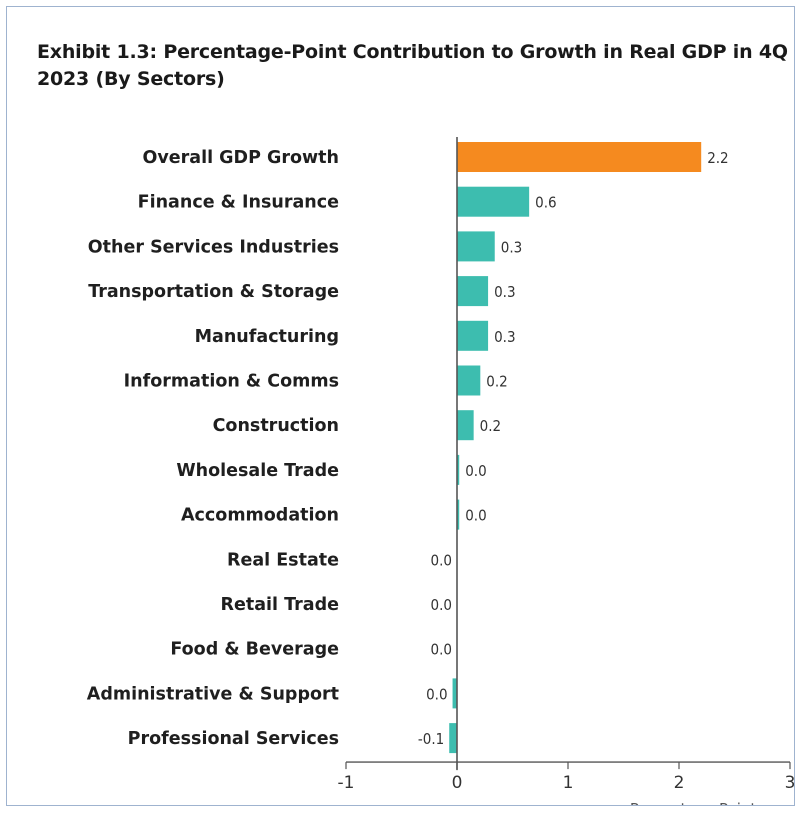 The width and height of the screenshot is (803, 816). Describe the element at coordinates (431, 739) in the screenshot. I see `data-label: -0.1` at that location.